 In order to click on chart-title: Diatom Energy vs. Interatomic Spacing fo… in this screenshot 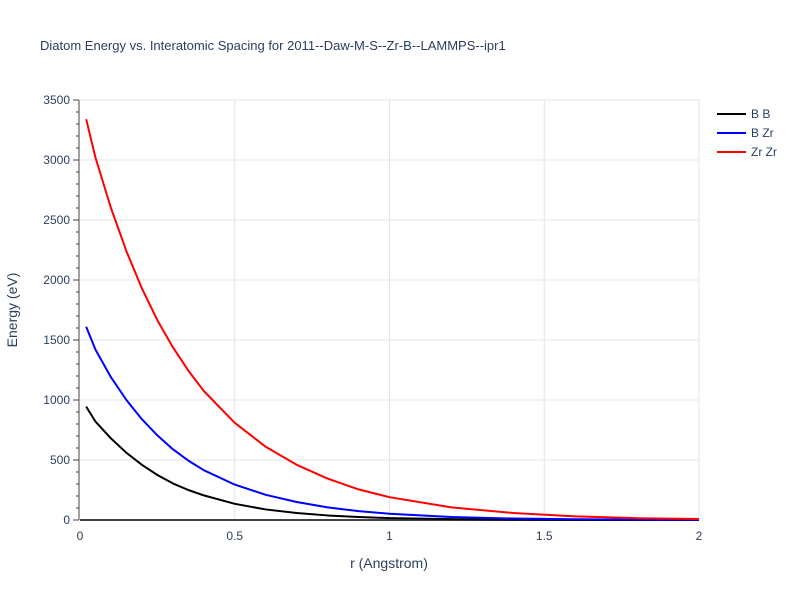, I will do `click(273, 45)`.